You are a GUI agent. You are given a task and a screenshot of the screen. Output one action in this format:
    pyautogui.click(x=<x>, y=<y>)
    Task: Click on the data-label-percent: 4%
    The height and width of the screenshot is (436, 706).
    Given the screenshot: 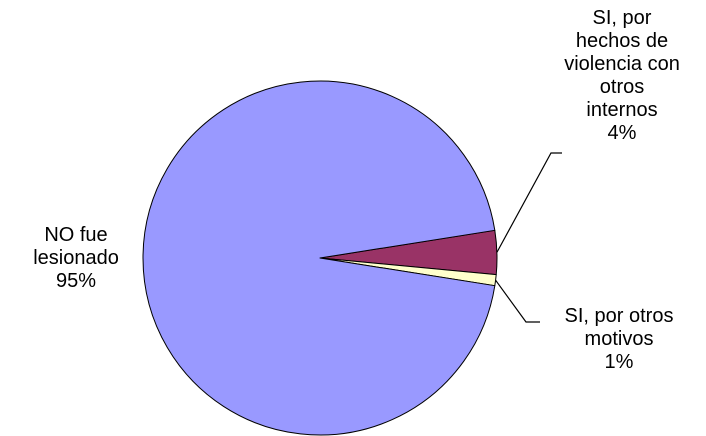 What is the action you would take?
    pyautogui.click(x=622, y=133)
    